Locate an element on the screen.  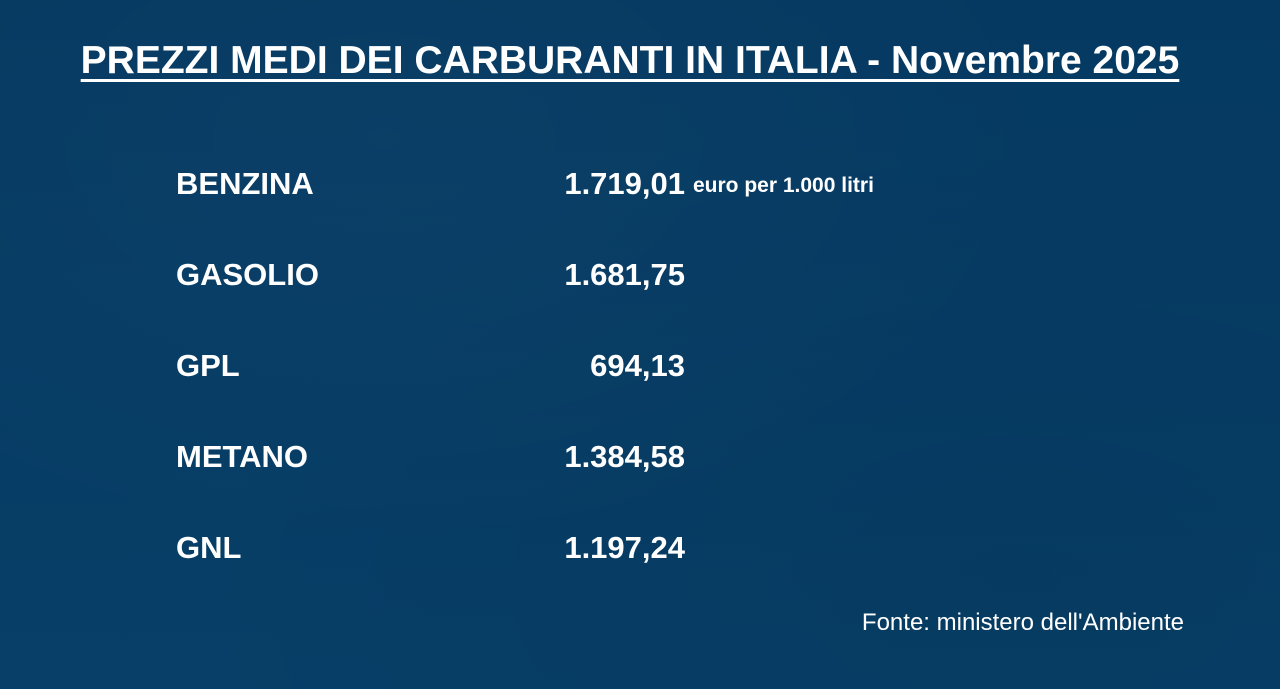
fuel-label: GASOLIO is located at coordinates (247, 274).